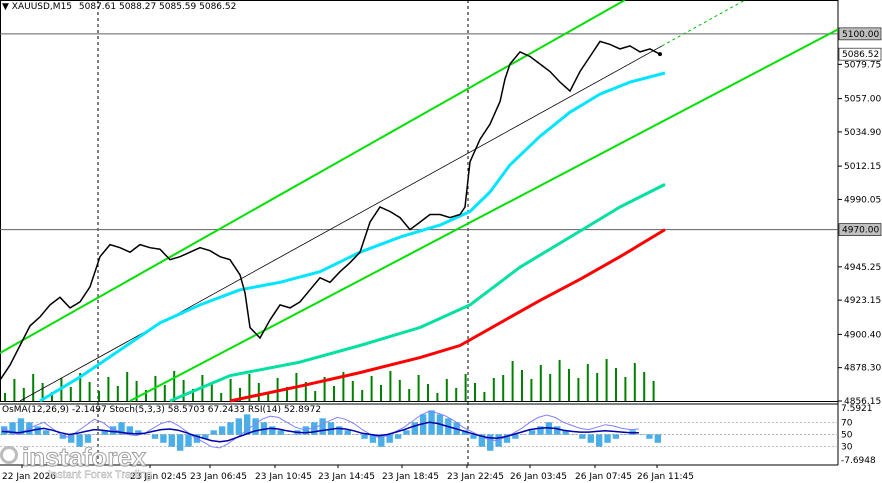 Image resolution: width=882 pixels, height=483 pixels. Describe the element at coordinates (29, 477) in the screenshot. I see `time-label: 22 Jan 2026` at that location.